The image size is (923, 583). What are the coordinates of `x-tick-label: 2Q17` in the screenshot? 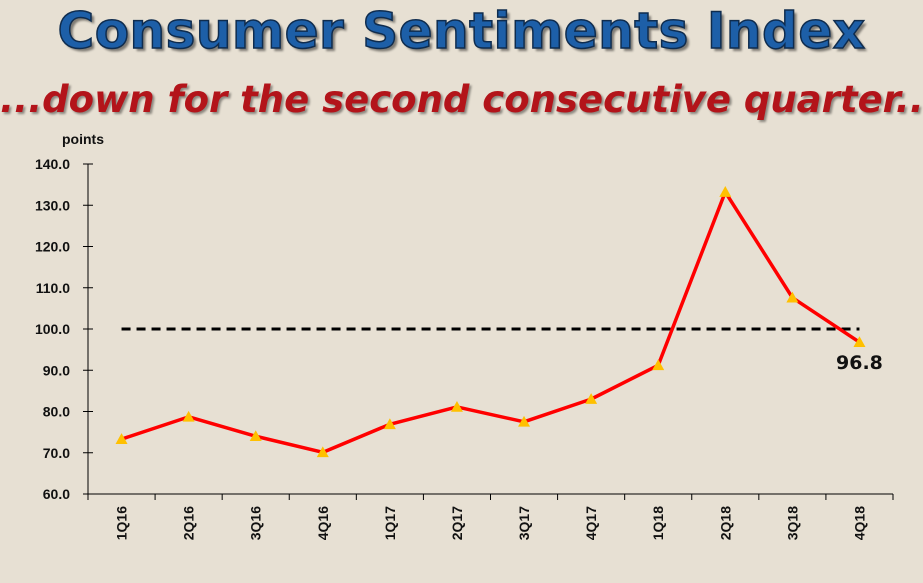 It's located at (457, 523).